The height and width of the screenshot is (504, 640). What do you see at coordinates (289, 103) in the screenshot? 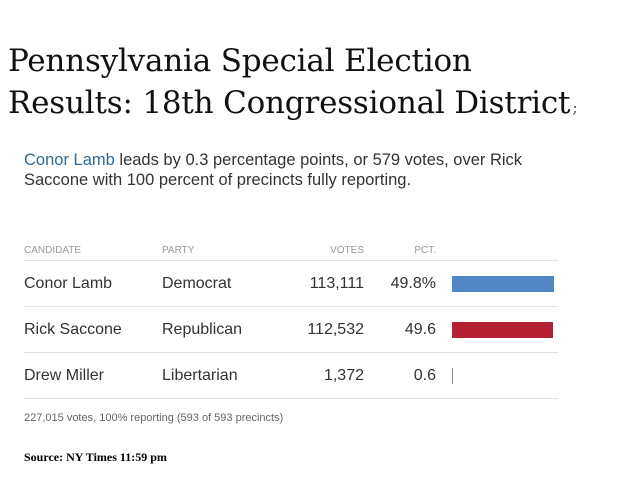
I see `headline-line-2: Results: 18th Congressional District` at bounding box center [289, 103].